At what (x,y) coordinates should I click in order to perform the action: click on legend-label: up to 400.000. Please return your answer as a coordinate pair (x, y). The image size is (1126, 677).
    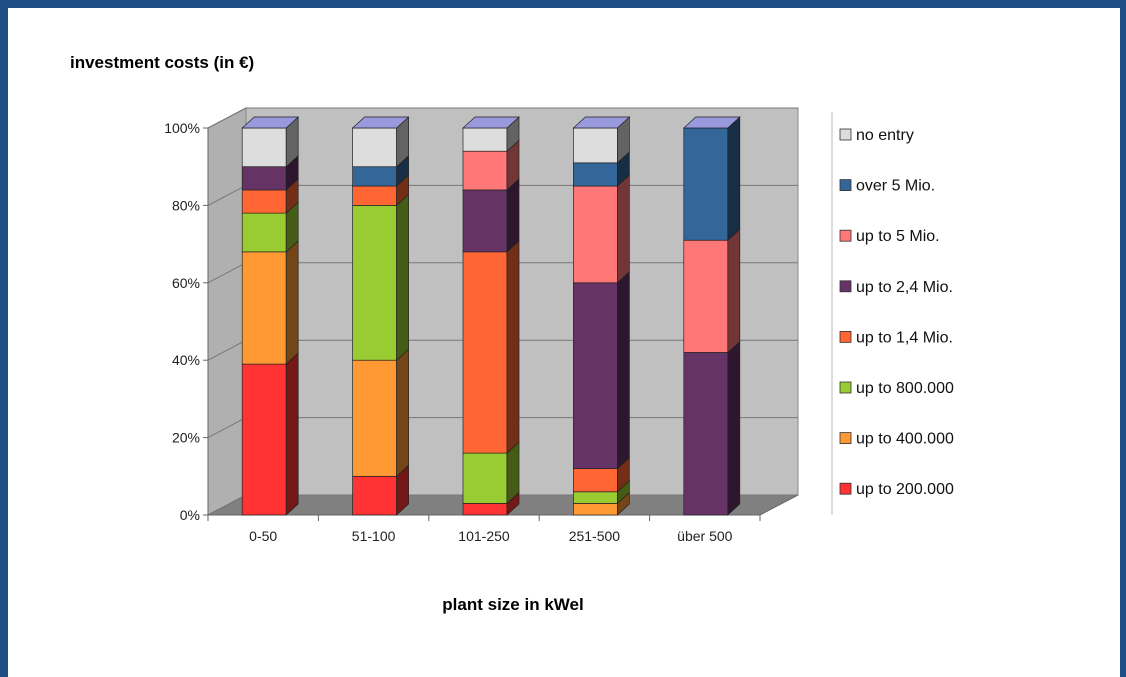
    Looking at the image, I should click on (905, 439).